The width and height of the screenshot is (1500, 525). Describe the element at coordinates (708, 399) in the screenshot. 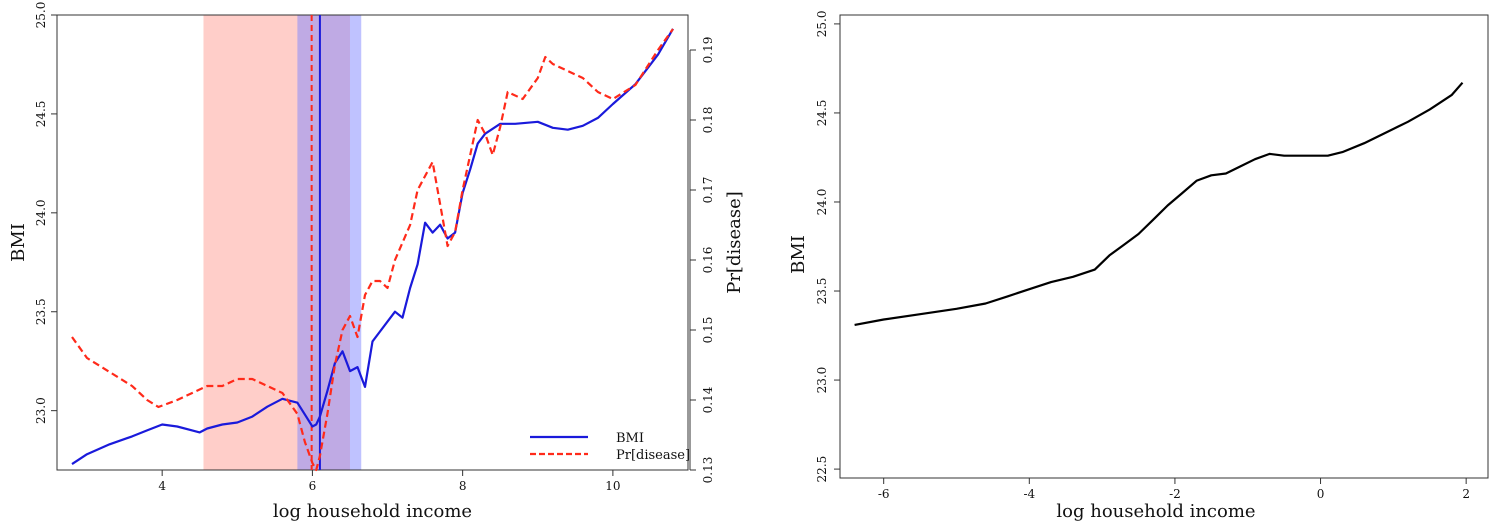

I see `y2-tick-label: 0.14` at that location.